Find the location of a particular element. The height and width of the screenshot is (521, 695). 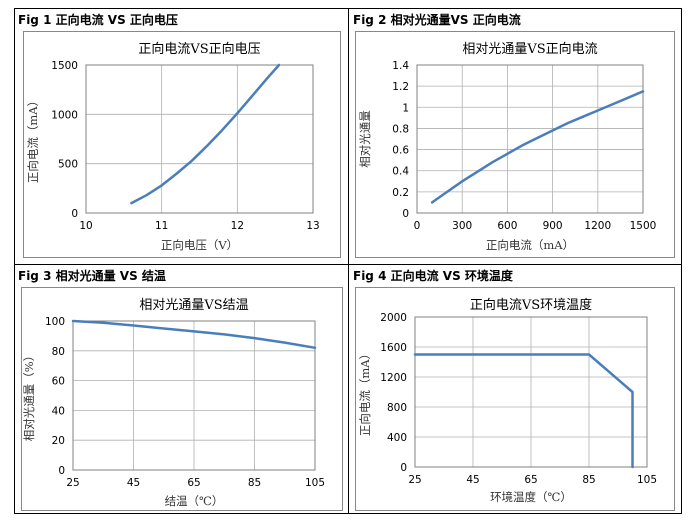

y-tick-label: 0.8 is located at coordinates (400, 129).